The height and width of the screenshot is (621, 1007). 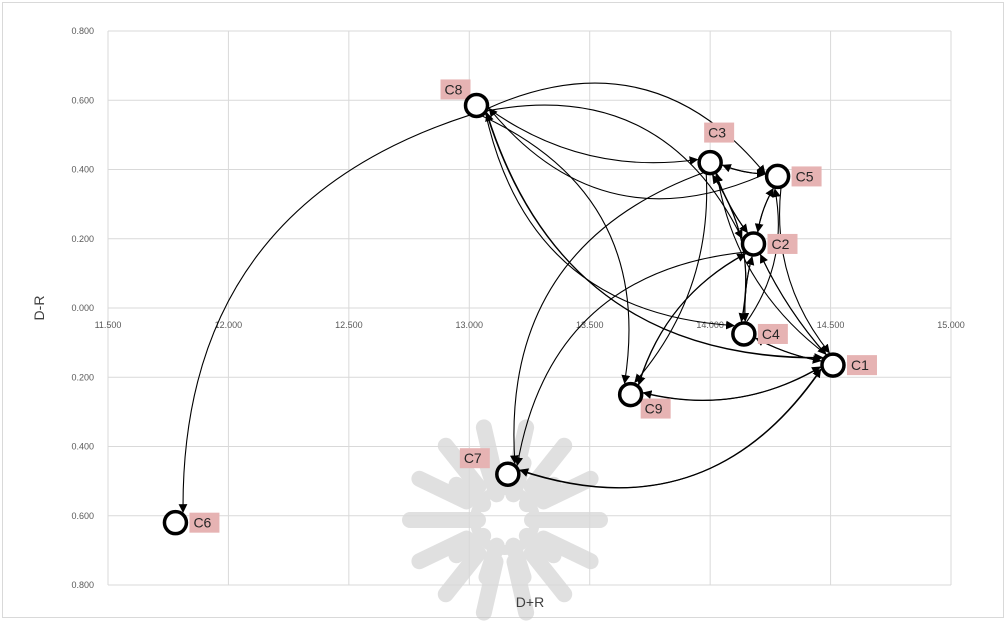 I want to click on x-tick-label: 14.500, so click(x=831, y=325).